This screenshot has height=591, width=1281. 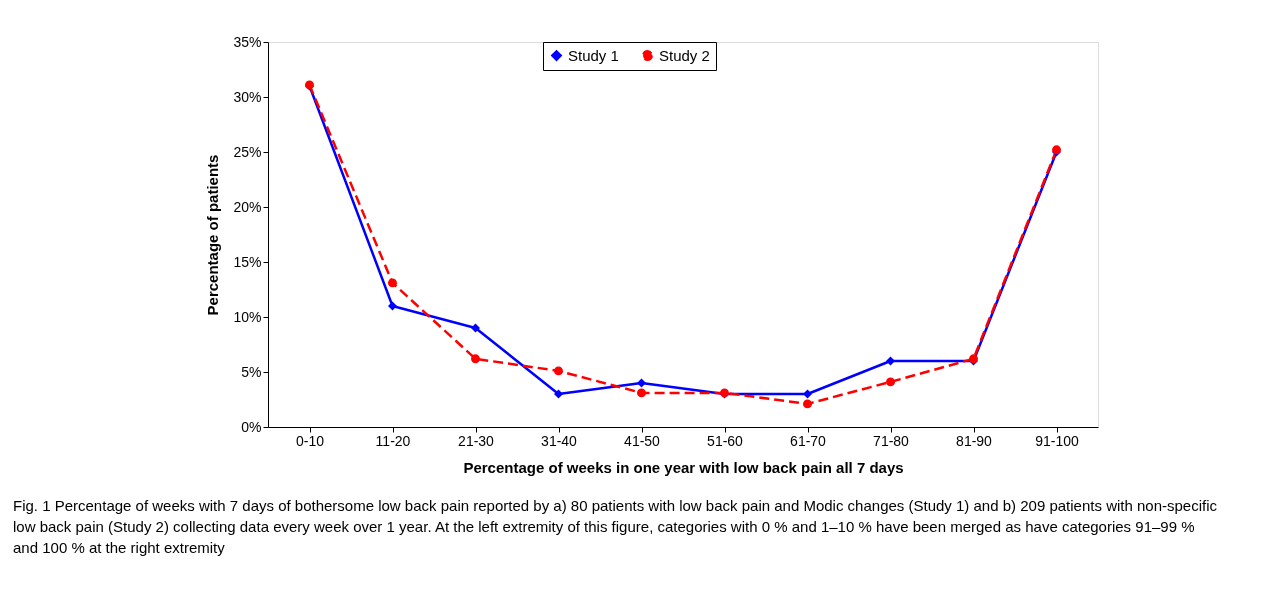 I want to click on y-axis-title: Percentage of patients, so click(x=213, y=235).